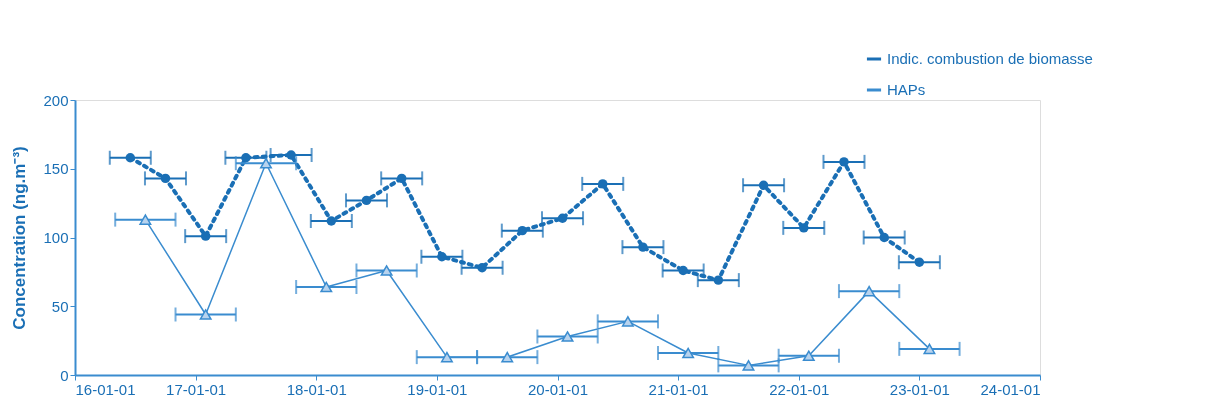  Describe the element at coordinates (56, 169) in the screenshot. I see `y-tick-label: 150` at that location.